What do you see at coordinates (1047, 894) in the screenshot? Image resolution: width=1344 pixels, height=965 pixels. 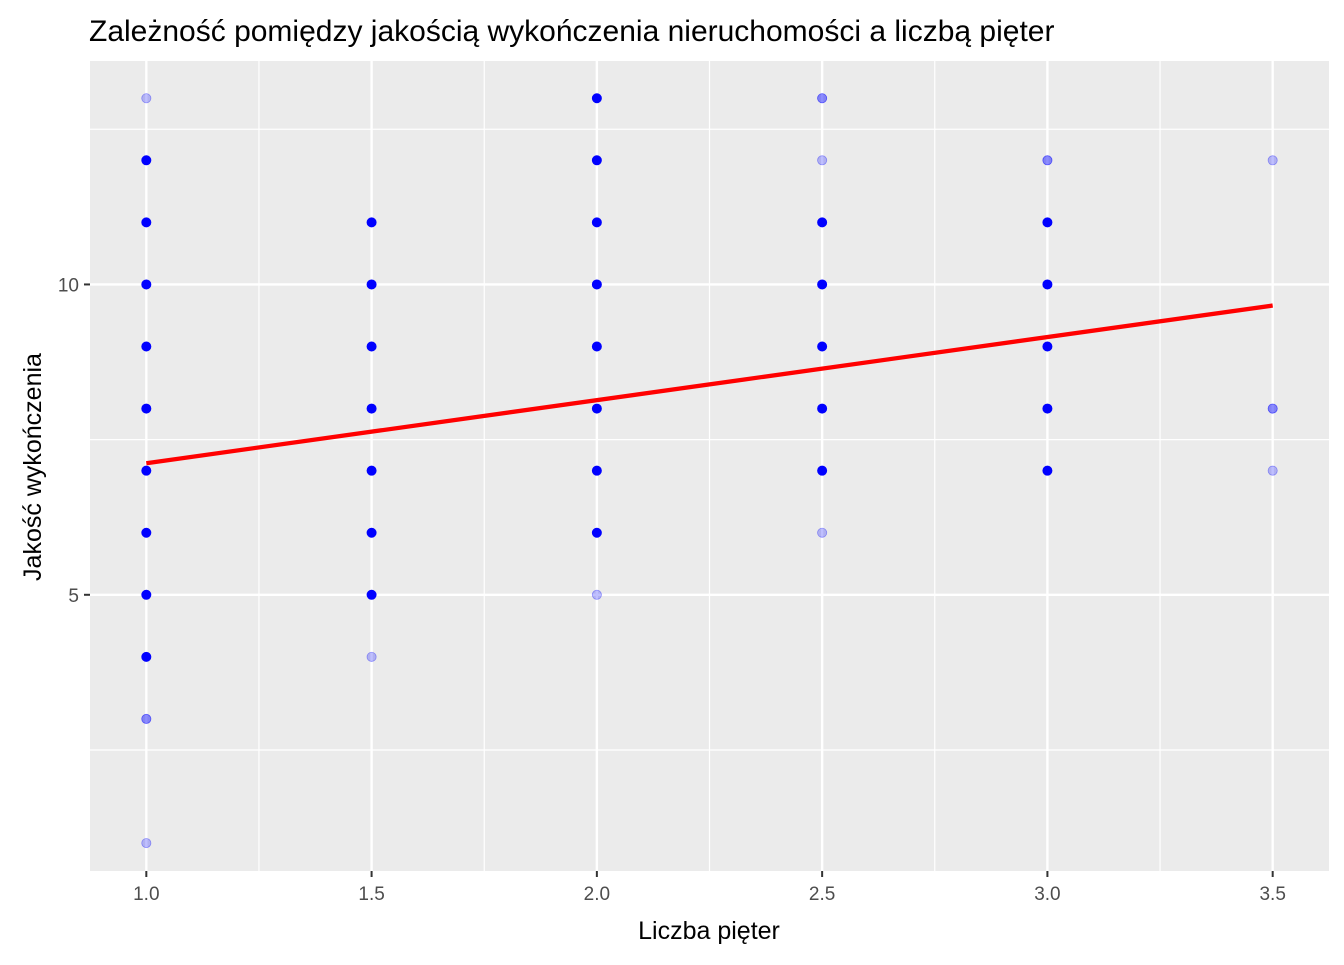 I see `x-tick-label: 3.0` at bounding box center [1047, 894].